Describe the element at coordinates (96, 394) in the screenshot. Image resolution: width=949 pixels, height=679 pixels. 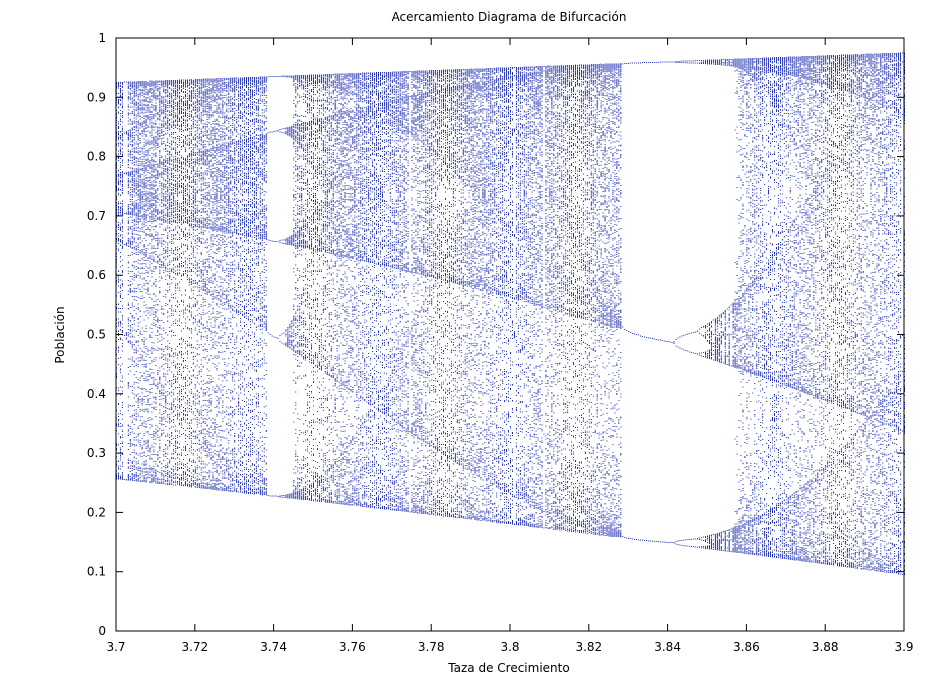
I see `y-tick-label: 0.4` at that location.